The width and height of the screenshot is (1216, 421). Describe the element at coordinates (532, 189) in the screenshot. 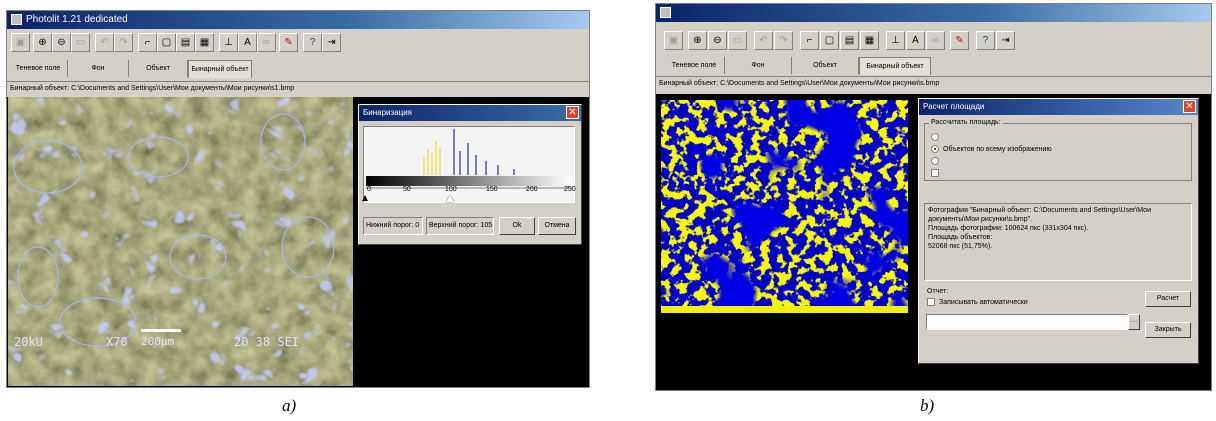

I see `tick-200: 200` at that location.